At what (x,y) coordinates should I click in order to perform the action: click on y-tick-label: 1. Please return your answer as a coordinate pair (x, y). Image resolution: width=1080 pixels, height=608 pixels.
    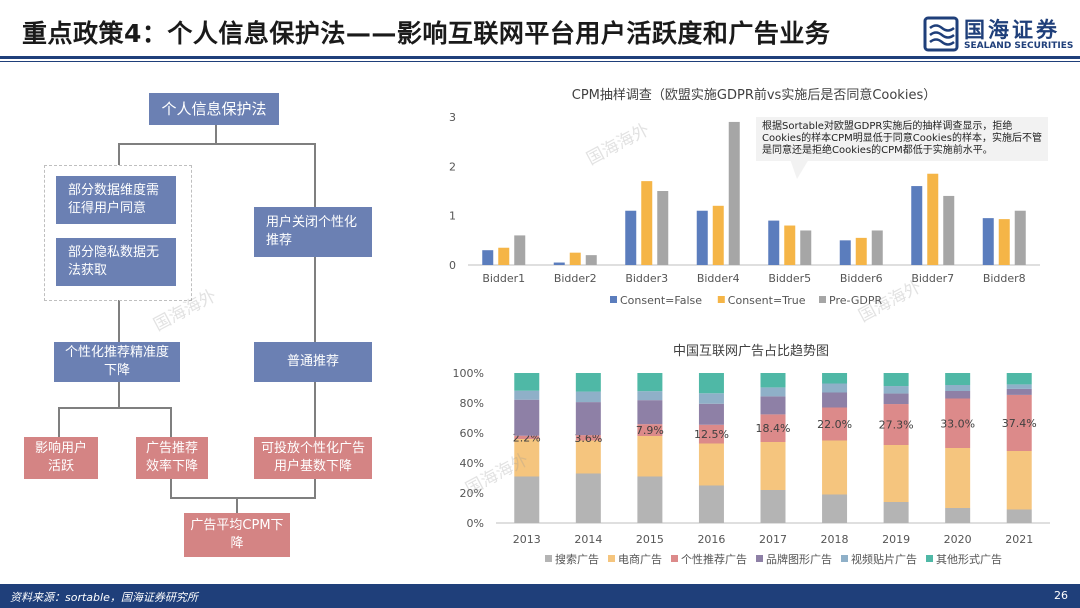
    Looking at the image, I should click on (452, 216).